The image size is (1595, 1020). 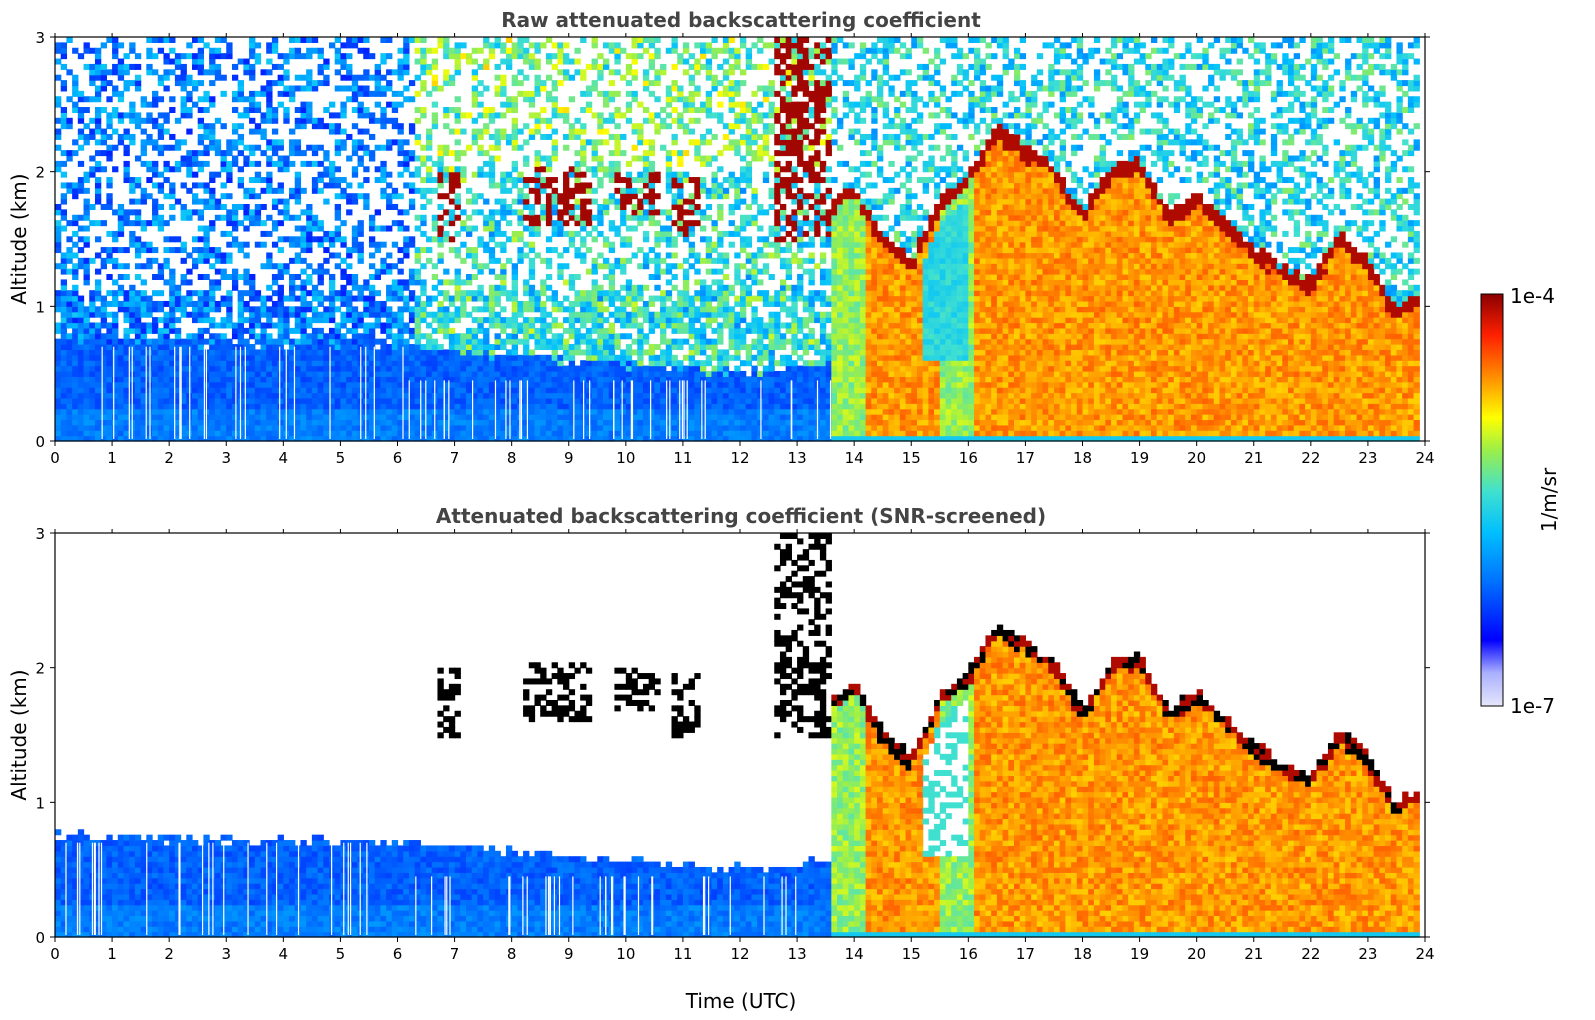 What do you see at coordinates (1492, 500) in the screenshot?
I see `colorbar-gradient` at bounding box center [1492, 500].